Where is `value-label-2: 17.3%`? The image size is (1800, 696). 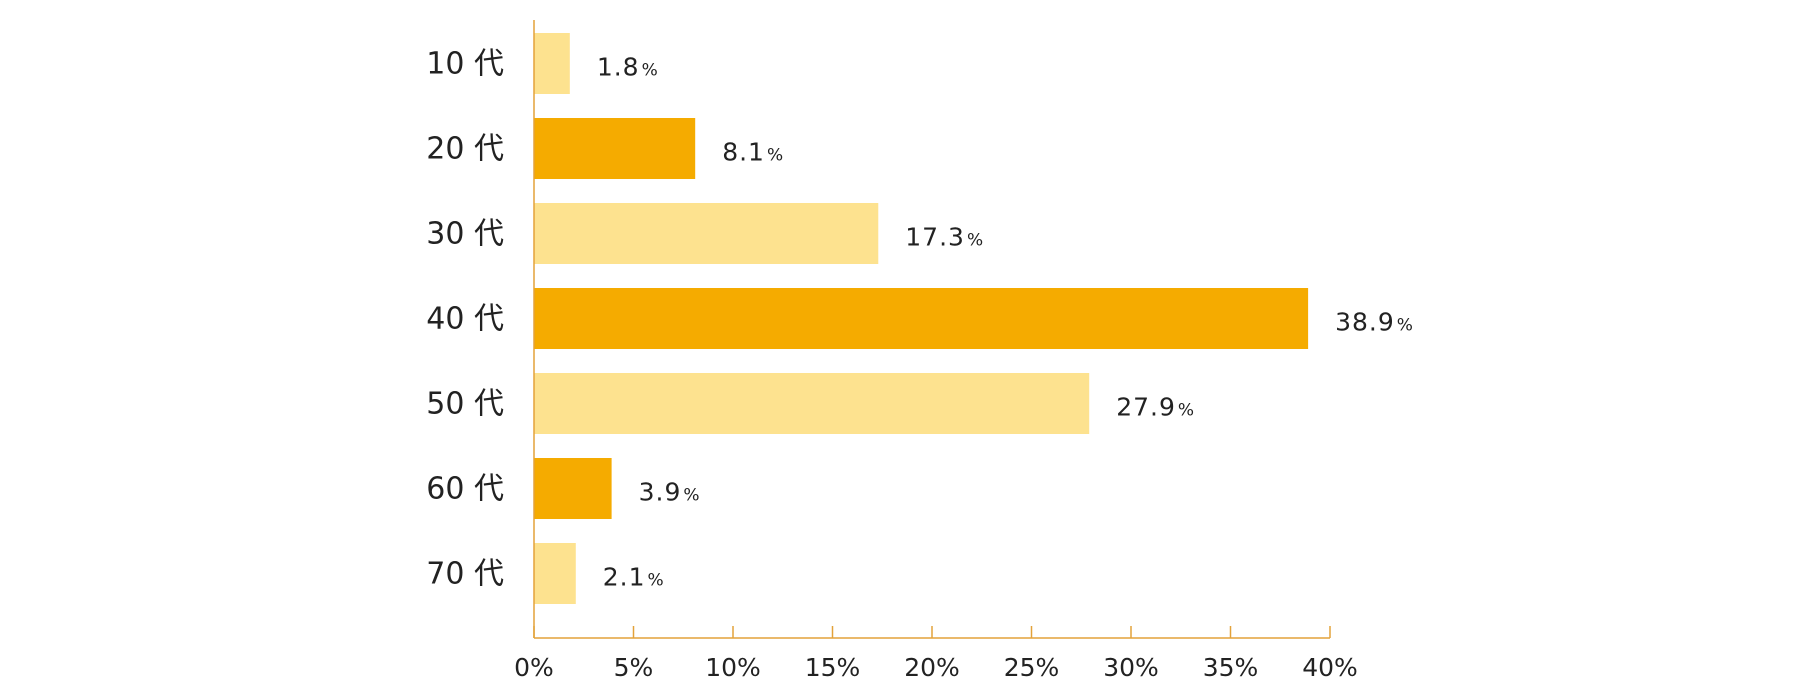
value-label-2: 17.3% is located at coordinates (944, 237).